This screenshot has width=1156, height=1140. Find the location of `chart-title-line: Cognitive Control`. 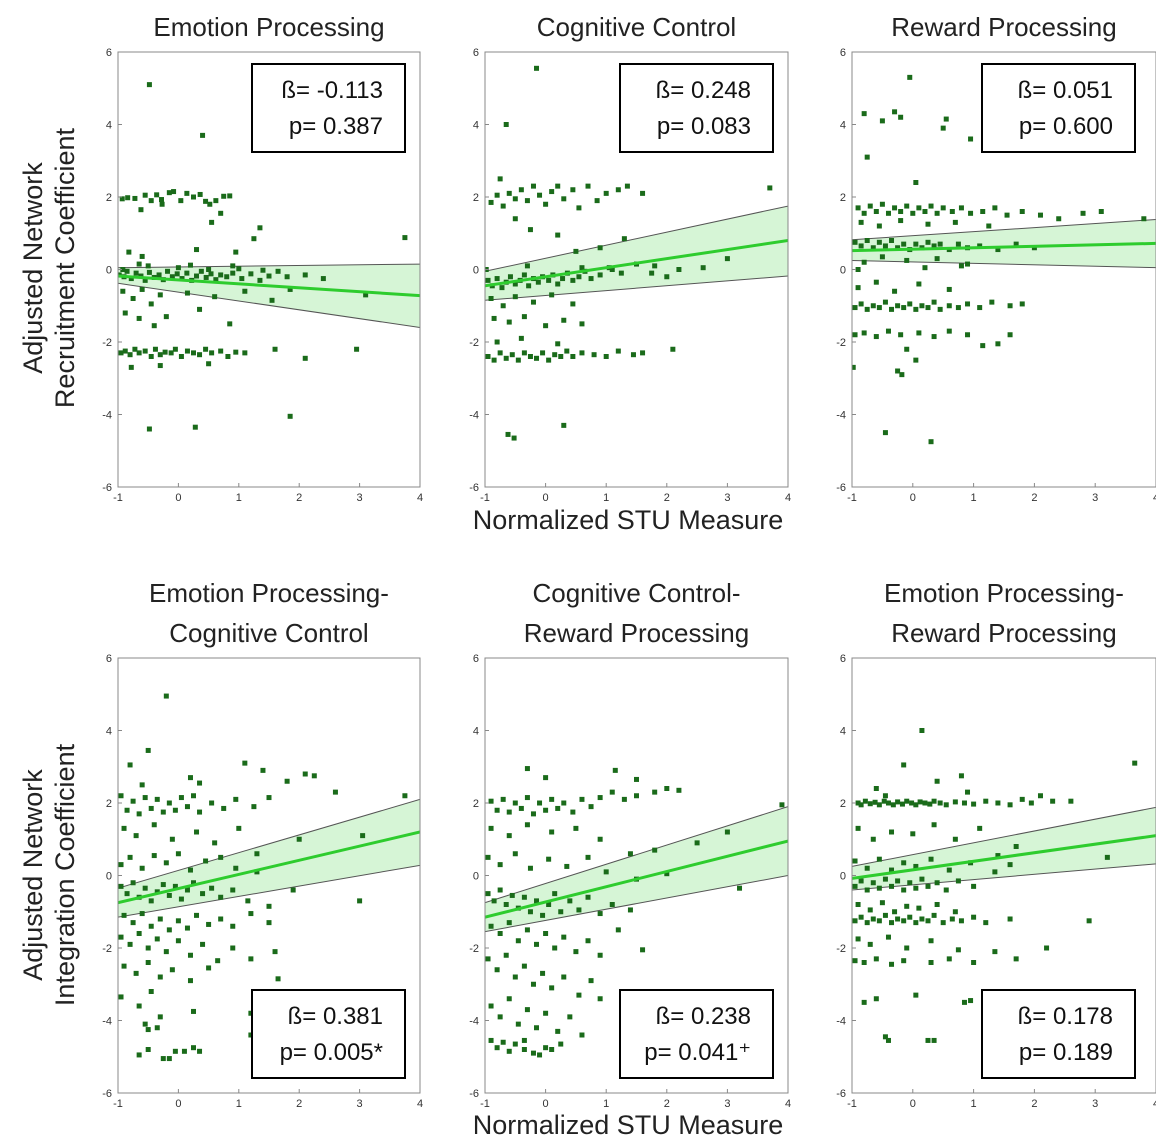

chart-title-line: Cognitive Control is located at coordinates (268, 633).